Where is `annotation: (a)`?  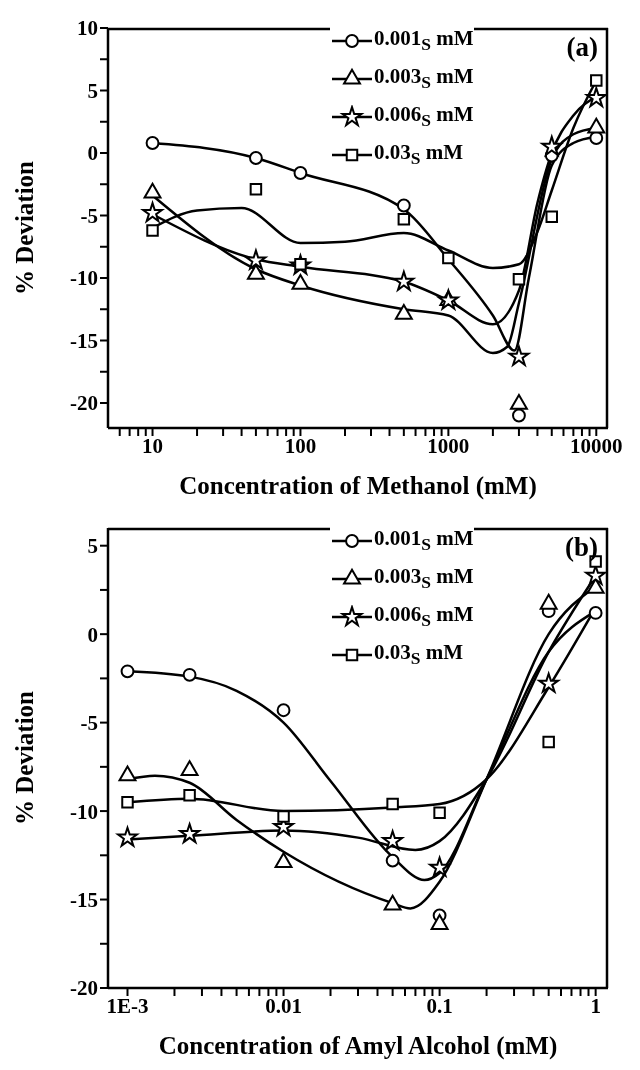
annotation: (a) is located at coordinates (582, 47).